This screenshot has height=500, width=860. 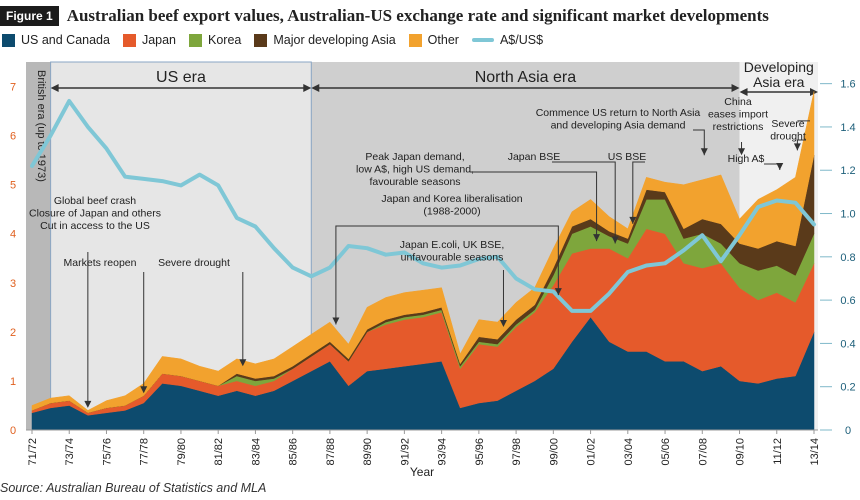 I want to click on annotation-0-line-0: Global beef crash, so click(x=95, y=201).